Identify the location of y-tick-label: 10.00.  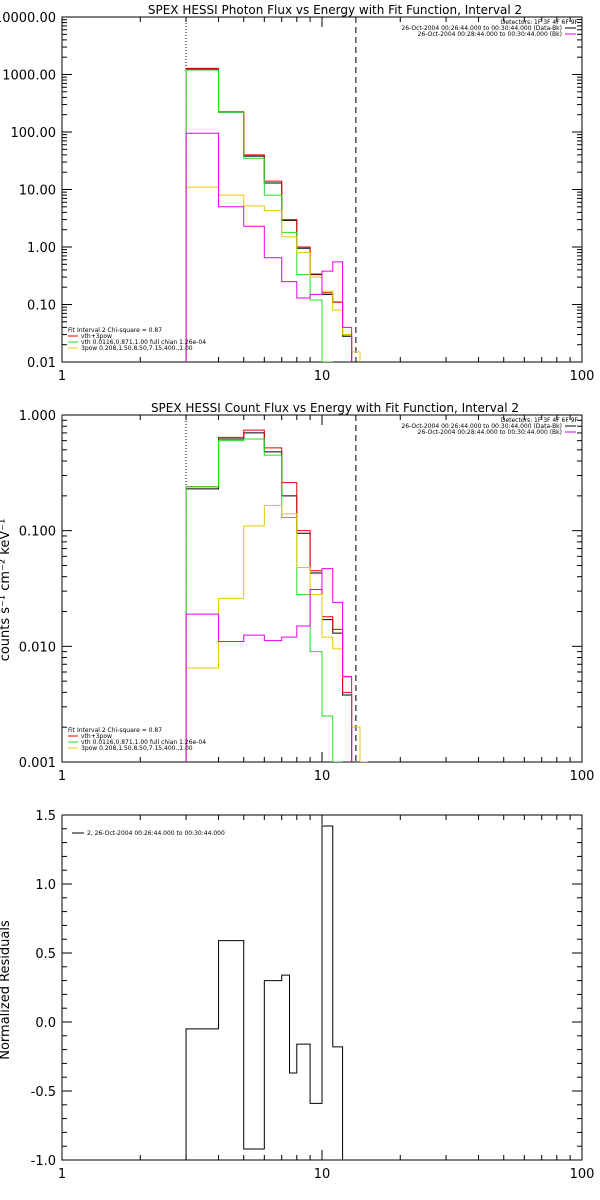
(37, 191).